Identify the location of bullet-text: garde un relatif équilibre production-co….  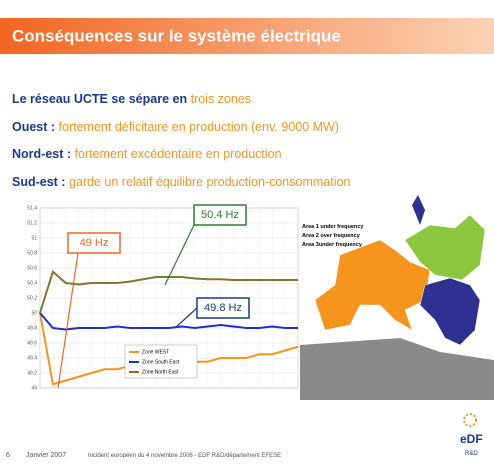
(209, 182).